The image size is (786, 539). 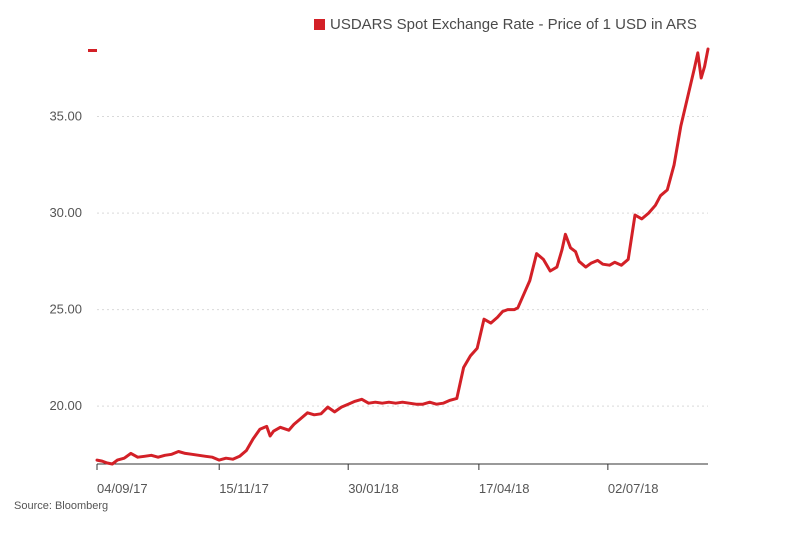 I want to click on y-tick-label: 35.00, so click(x=65, y=116).